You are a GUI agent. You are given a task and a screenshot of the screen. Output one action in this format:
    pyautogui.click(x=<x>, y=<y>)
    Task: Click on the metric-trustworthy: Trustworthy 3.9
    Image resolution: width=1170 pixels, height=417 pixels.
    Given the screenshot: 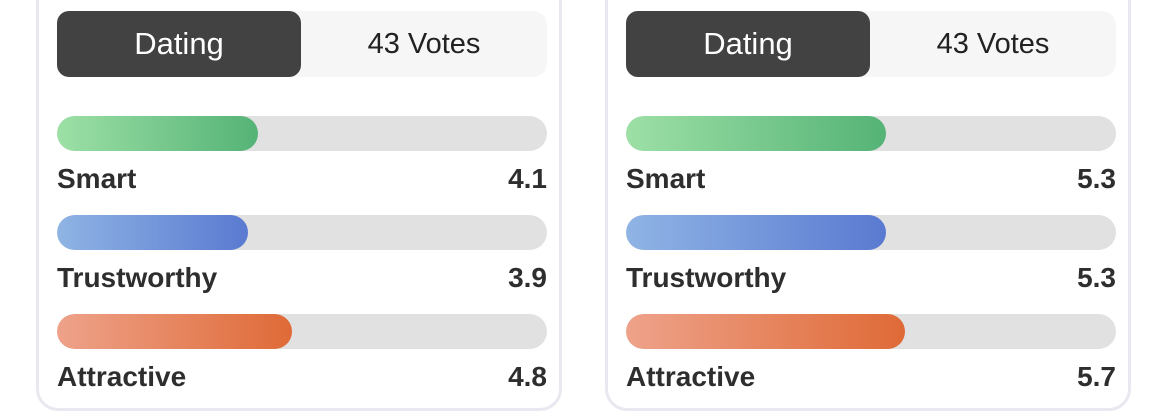 What is the action you would take?
    pyautogui.click(x=302, y=254)
    